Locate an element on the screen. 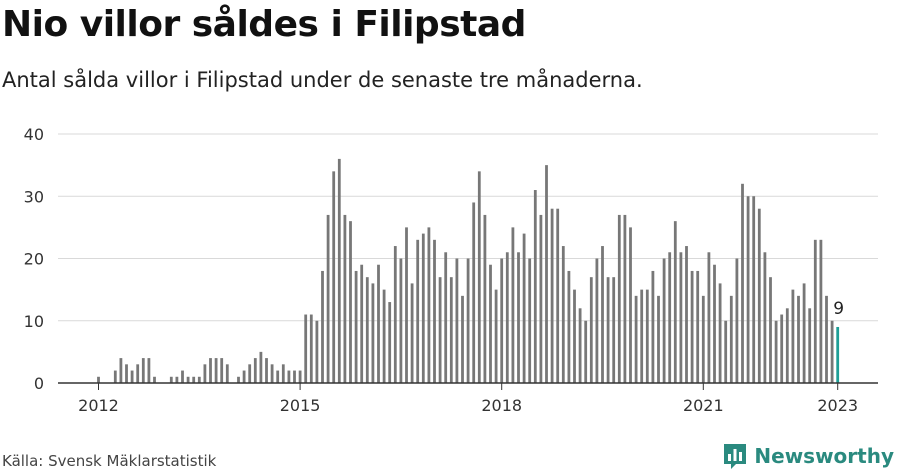 This screenshot has width=900, height=474. y-axis-ticks: 0 10 20 30 40 is located at coordinates (34, 259).